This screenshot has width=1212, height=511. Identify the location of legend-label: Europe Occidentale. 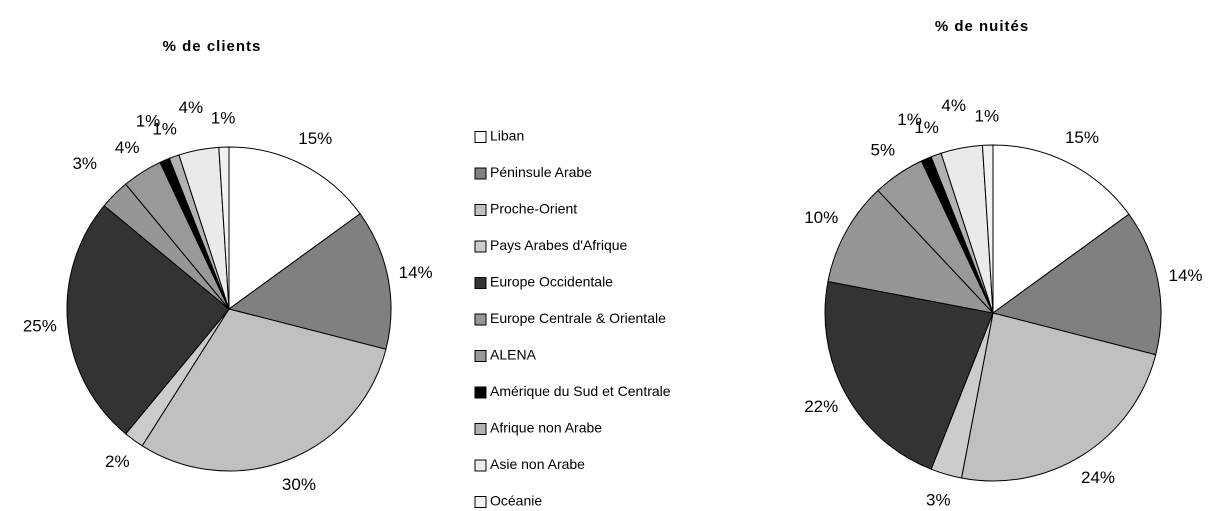
(551, 282).